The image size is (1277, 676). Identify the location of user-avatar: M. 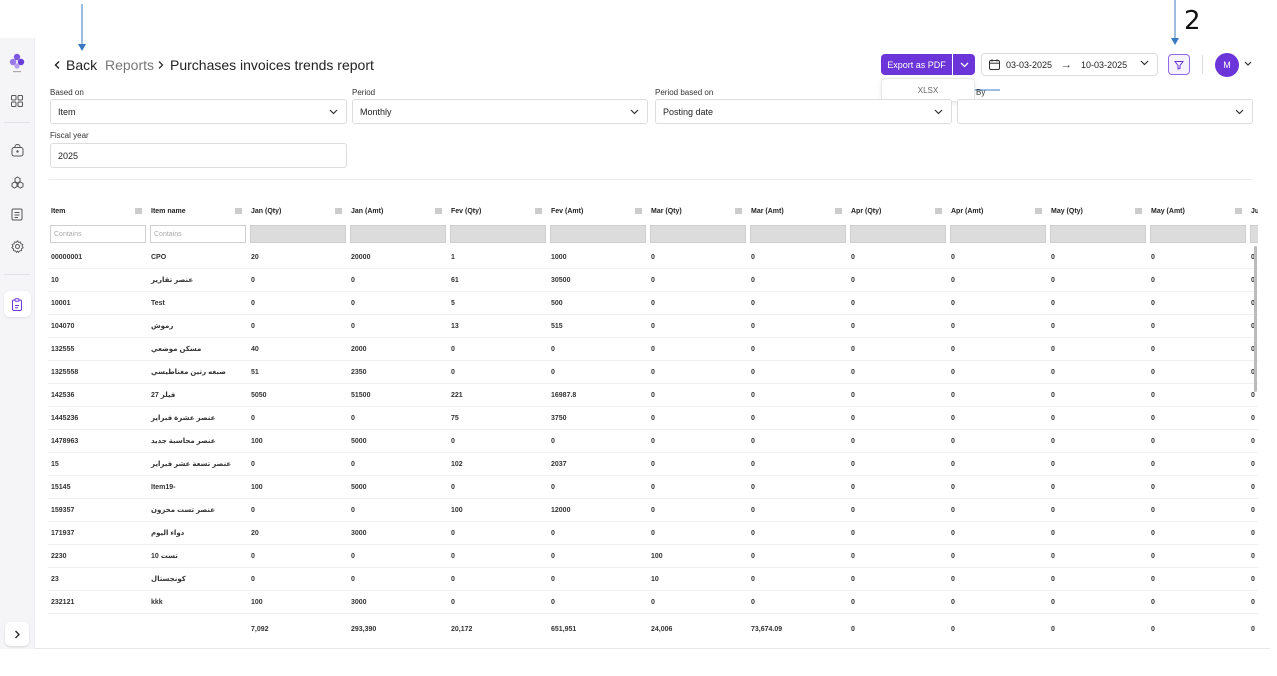
(1227, 65).